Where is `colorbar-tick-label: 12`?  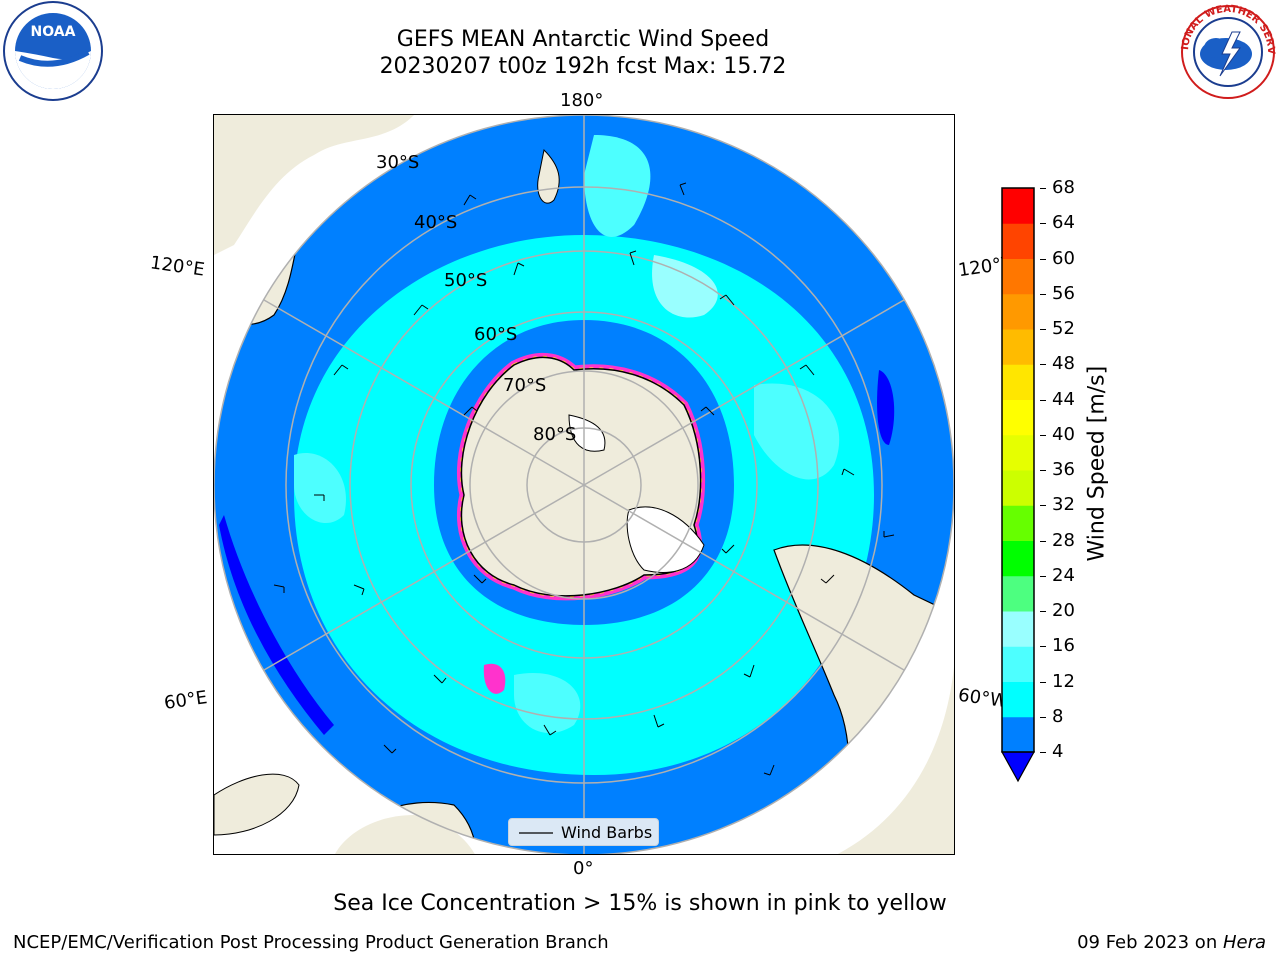 colorbar-tick-label: 12 is located at coordinates (1063, 681).